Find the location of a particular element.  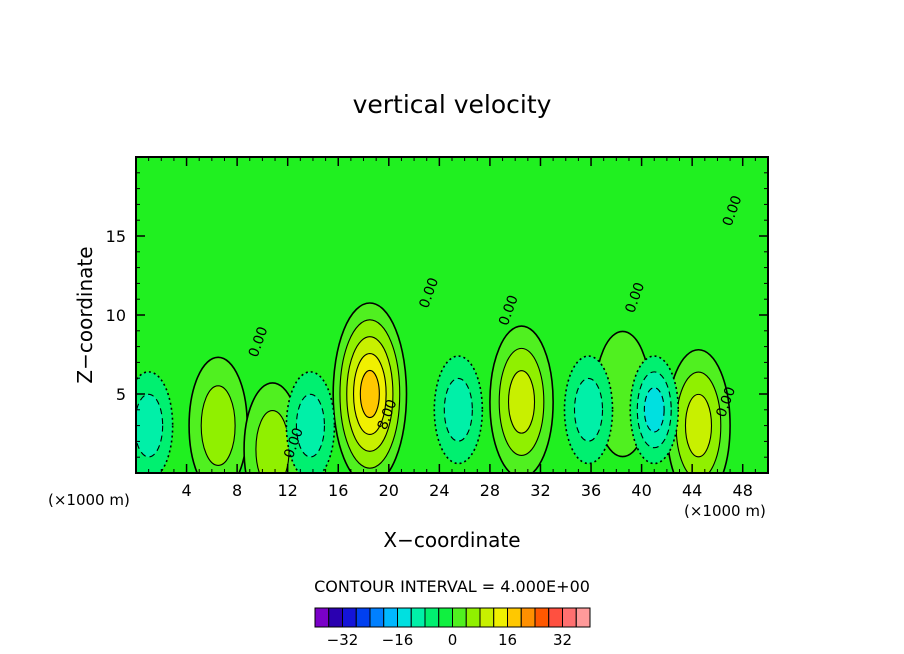

chart-title: vertical velocity is located at coordinates (452, 104).